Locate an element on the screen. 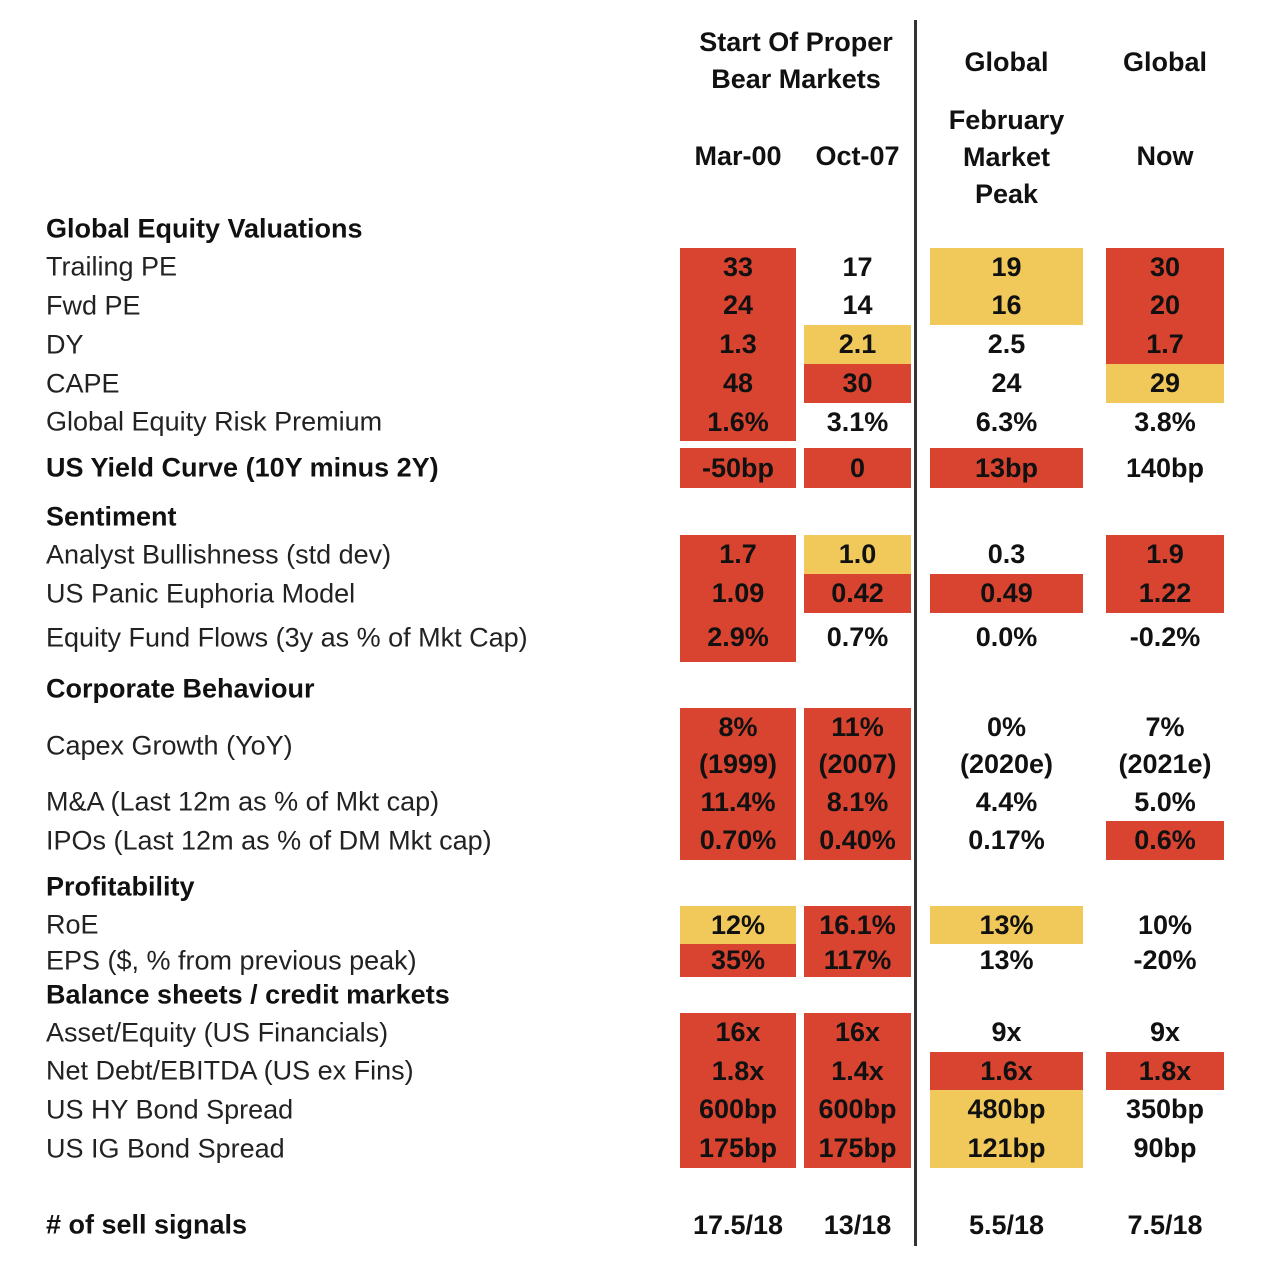  table-cell: 0.70% is located at coordinates (738, 840).